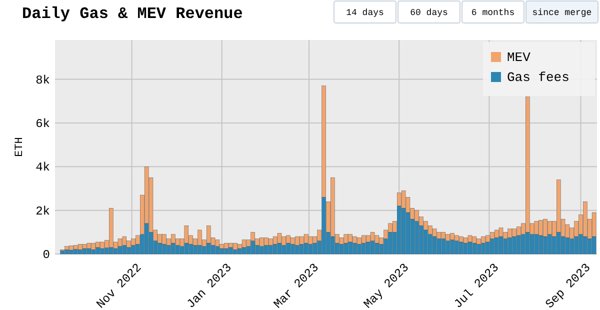  What do you see at coordinates (84, 251) in the screenshot?
I see `bar` at bounding box center [84, 251].